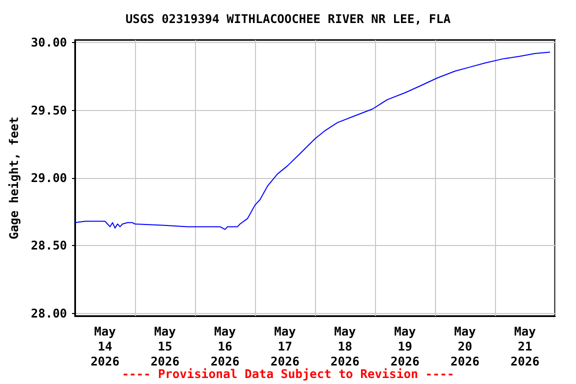 Image resolution: width=576 pixels, height=384 pixels. What do you see at coordinates (49, 110) in the screenshot?
I see `y-tick-label: 29.50` at bounding box center [49, 110].